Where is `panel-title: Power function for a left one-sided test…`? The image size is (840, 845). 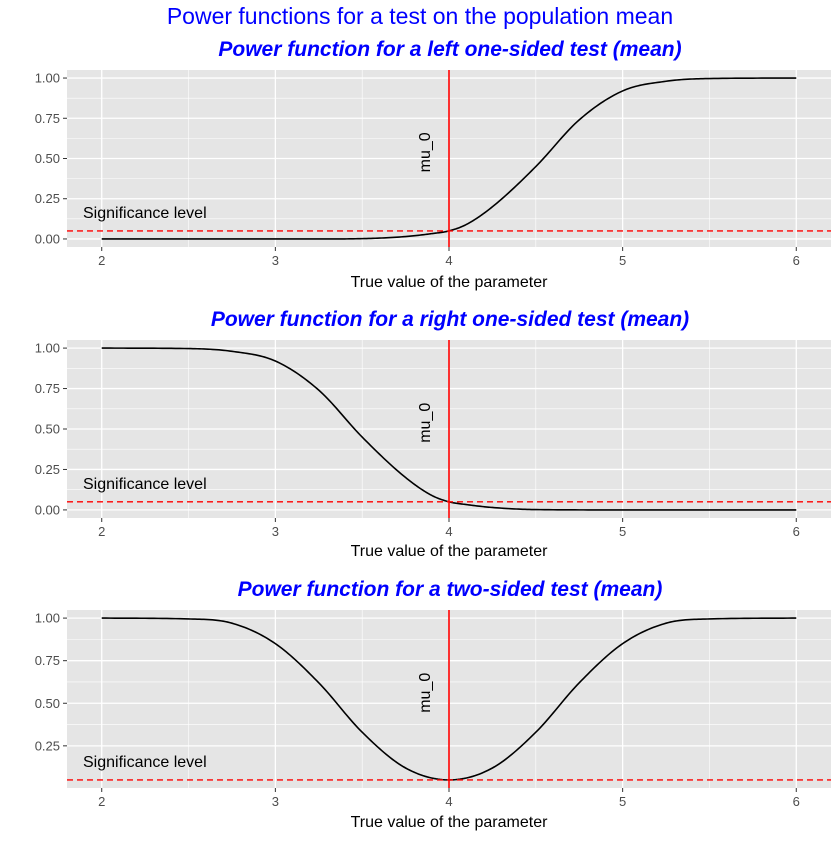 panel-title: Power function for a left one-sided test… is located at coordinates (449, 49).